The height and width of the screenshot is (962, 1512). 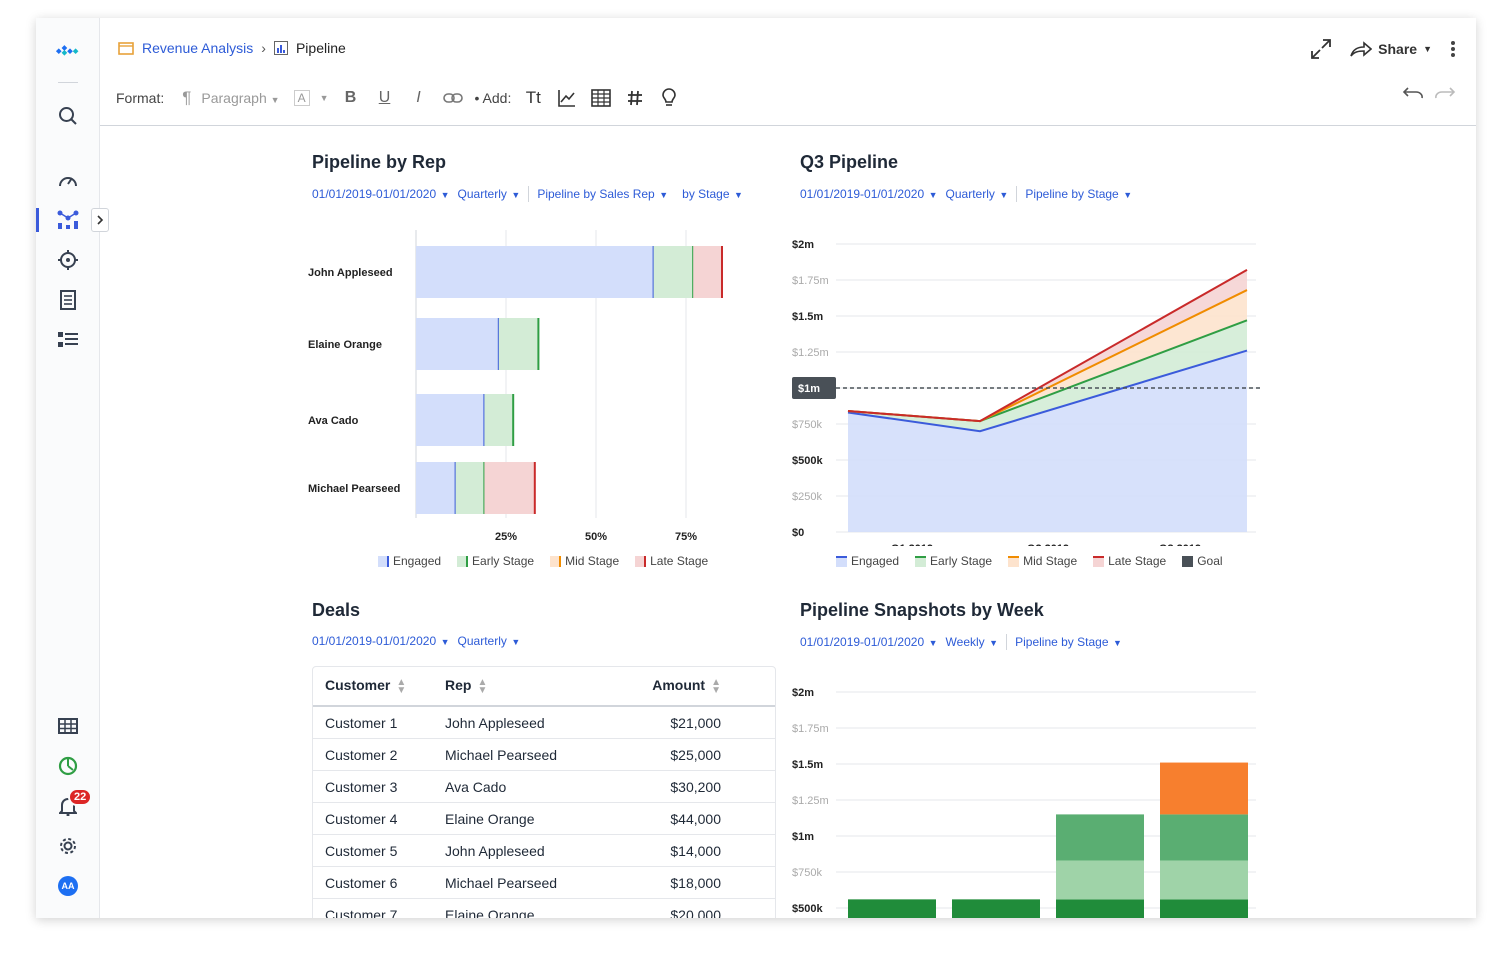 What do you see at coordinates (1445, 93) in the screenshot?
I see `redo-icon` at bounding box center [1445, 93].